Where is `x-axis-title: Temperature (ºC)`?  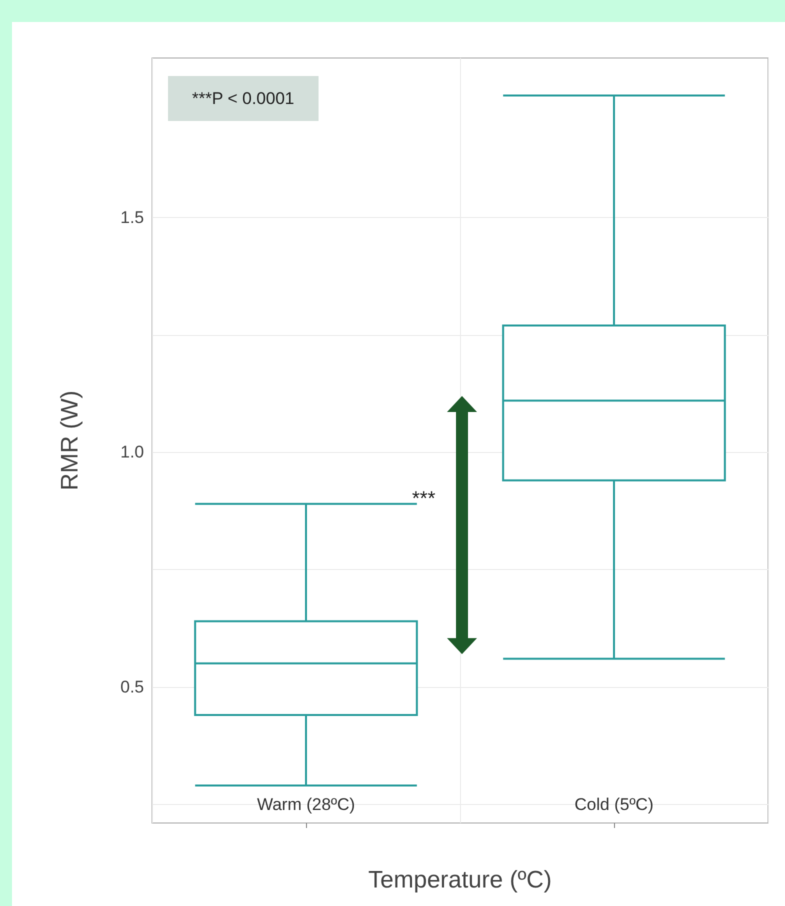
x-axis-title: Temperature (ºC) is located at coordinates (460, 880).